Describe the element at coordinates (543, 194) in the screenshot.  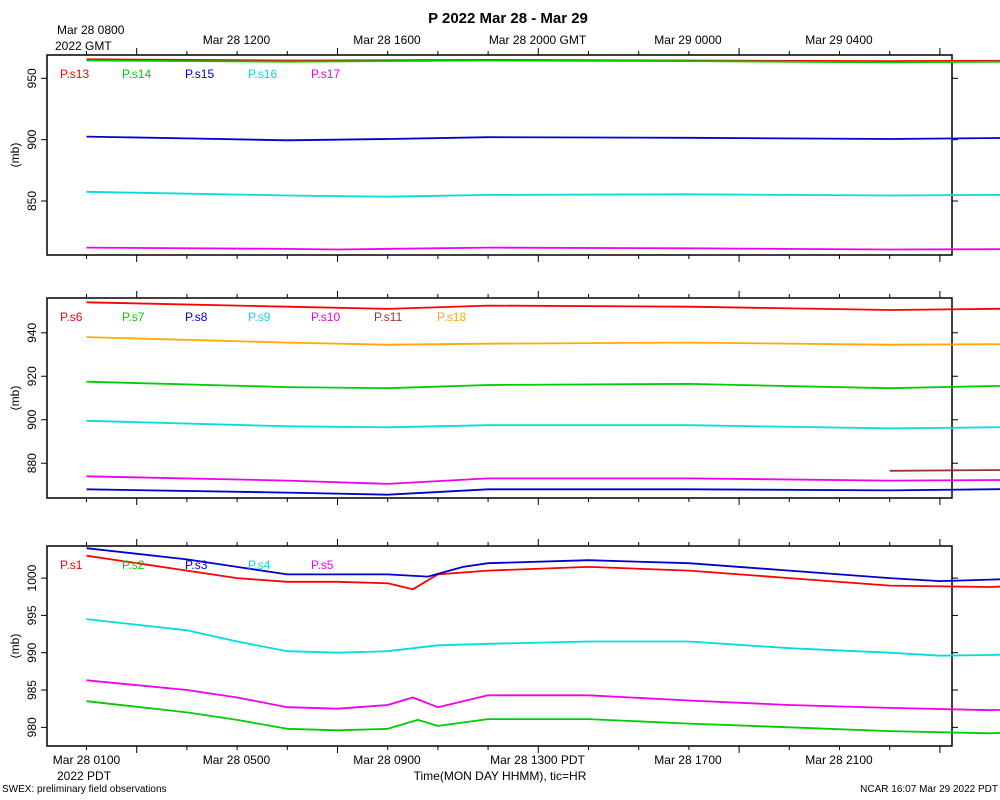
I see `series-line-p-s16` at that location.